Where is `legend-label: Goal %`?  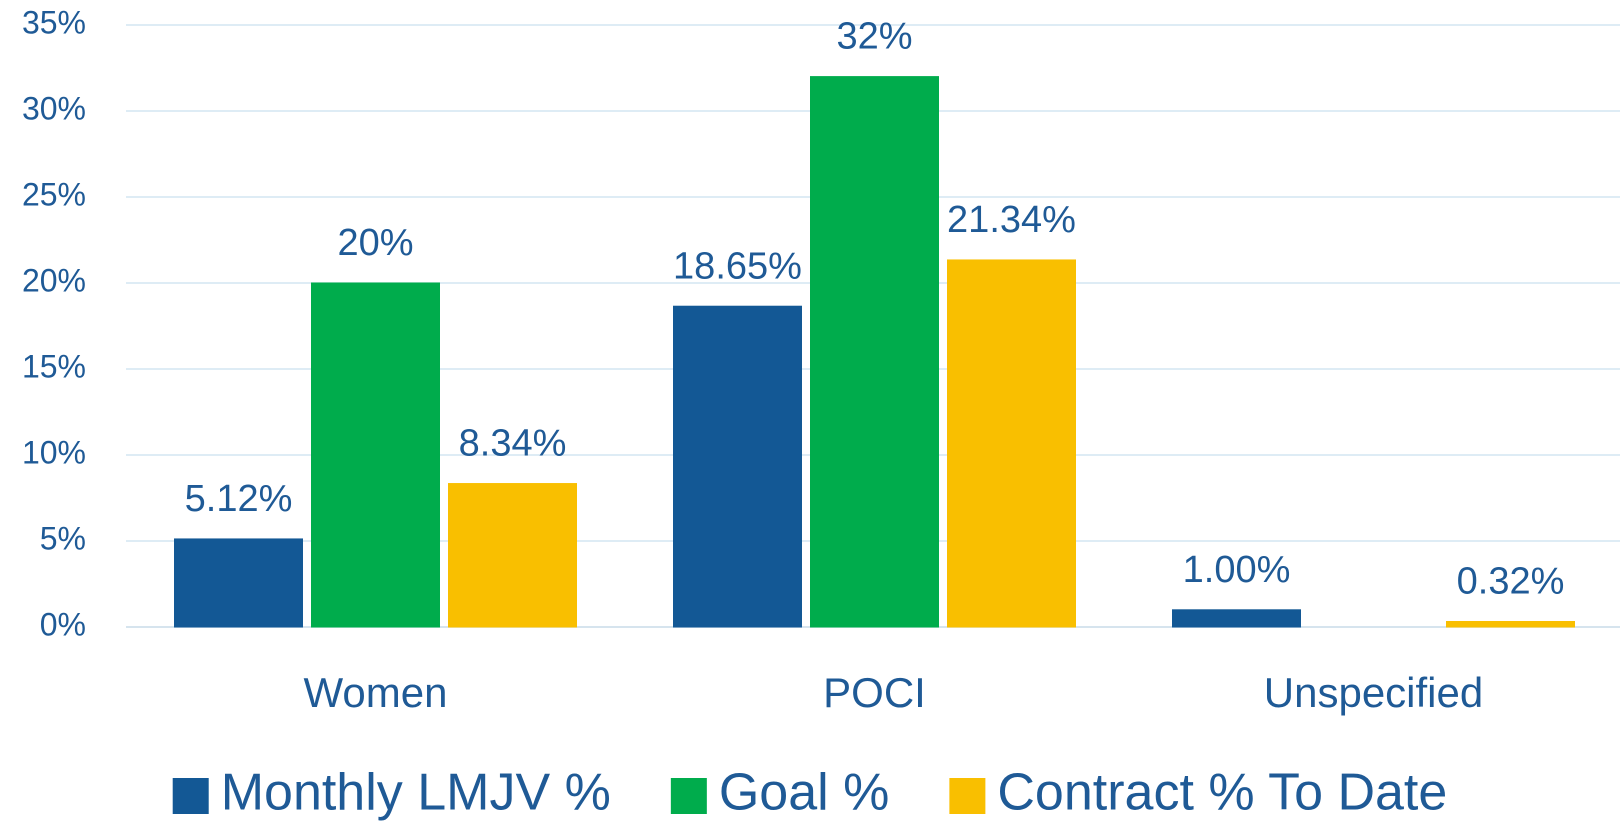 legend-label: Goal % is located at coordinates (804, 793).